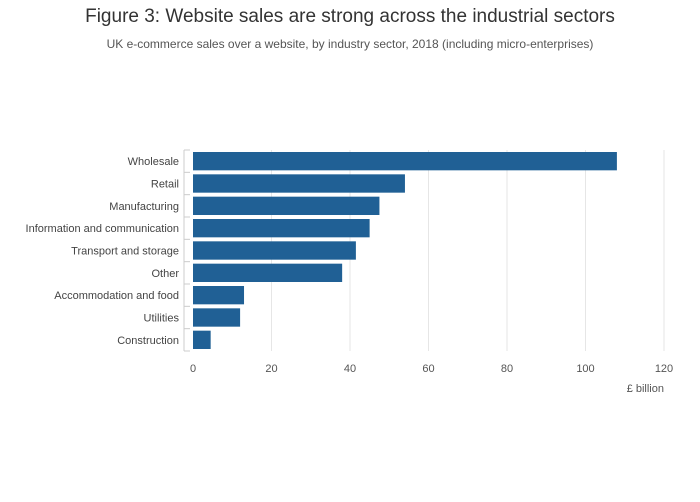  I want to click on x-axis-title: £ billion, so click(645, 389).